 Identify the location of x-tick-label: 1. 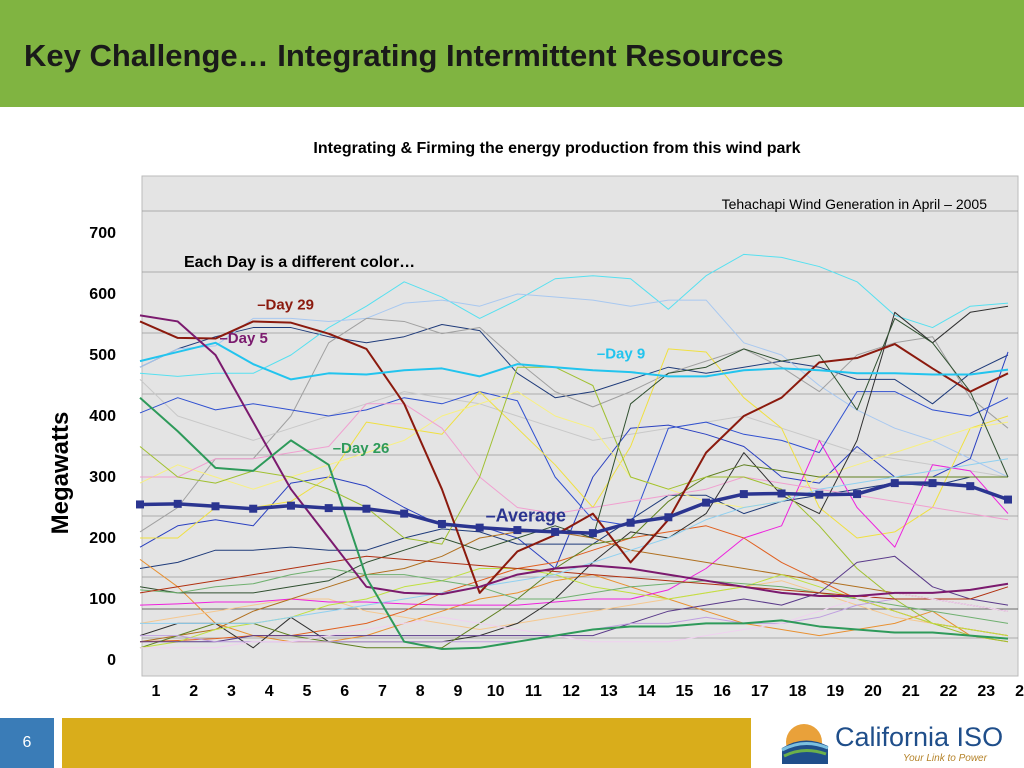
(156, 691).